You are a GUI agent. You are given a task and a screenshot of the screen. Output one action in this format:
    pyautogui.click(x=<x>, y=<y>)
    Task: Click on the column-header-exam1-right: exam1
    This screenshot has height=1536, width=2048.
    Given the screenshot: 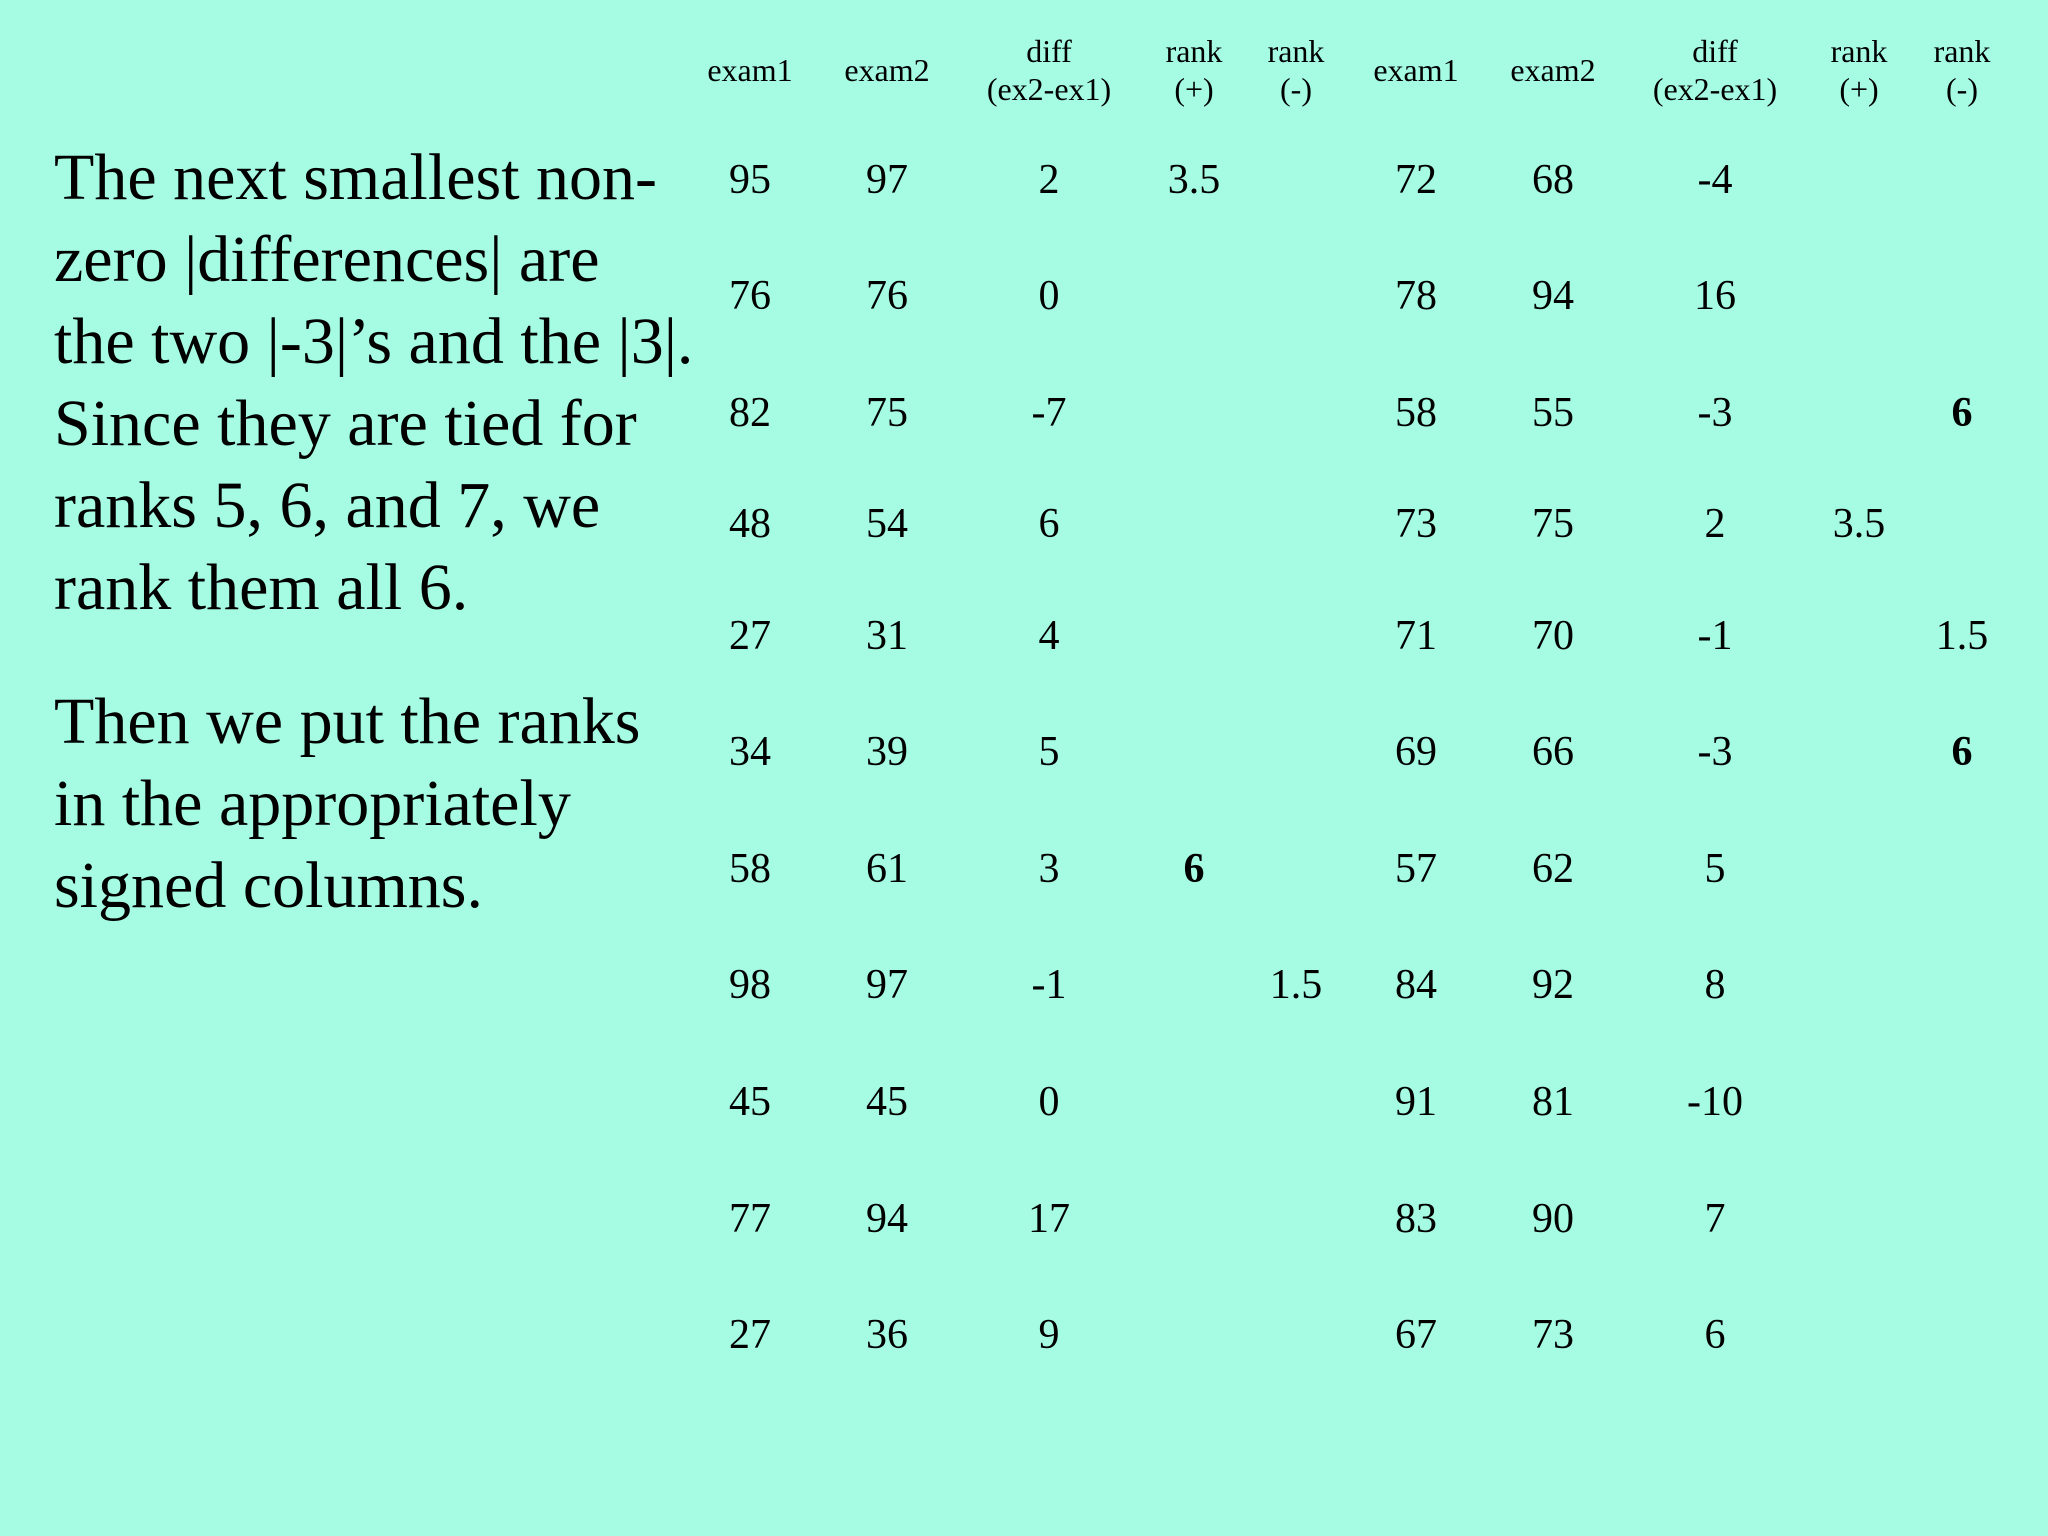 What is the action you would take?
    pyautogui.click(x=1415, y=70)
    